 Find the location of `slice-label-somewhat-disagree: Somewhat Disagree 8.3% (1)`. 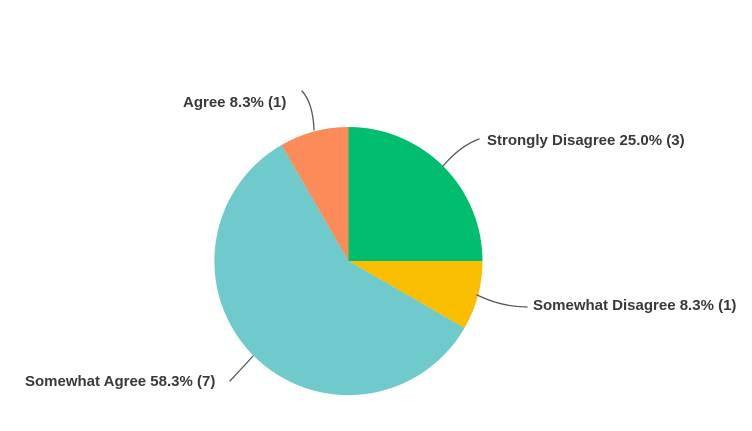

slice-label-somewhat-disagree: Somewhat Disagree 8.3% (1) is located at coordinates (635, 305).